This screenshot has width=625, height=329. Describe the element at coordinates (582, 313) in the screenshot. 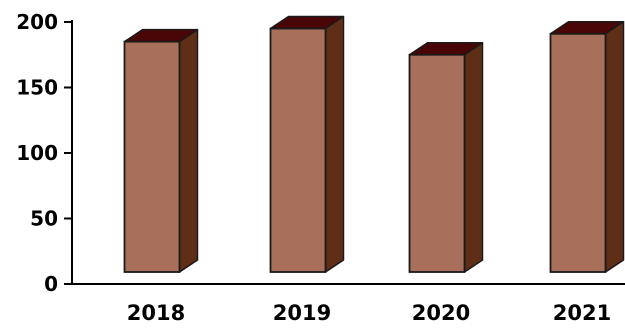

I see `x-category-label: 2021` at that location.